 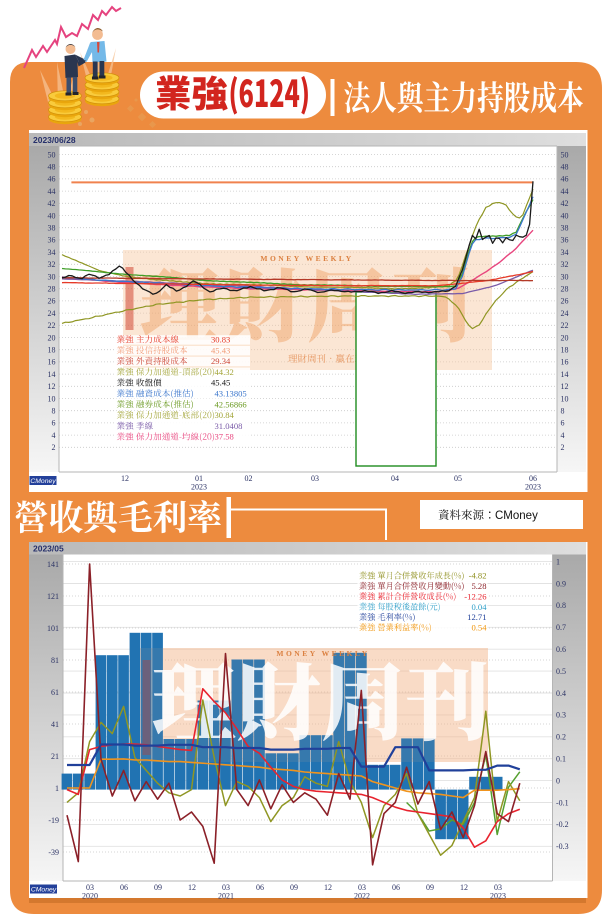 What do you see at coordinates (561, 605) in the screenshot?
I see `svg-text: 0.8` at bounding box center [561, 605].